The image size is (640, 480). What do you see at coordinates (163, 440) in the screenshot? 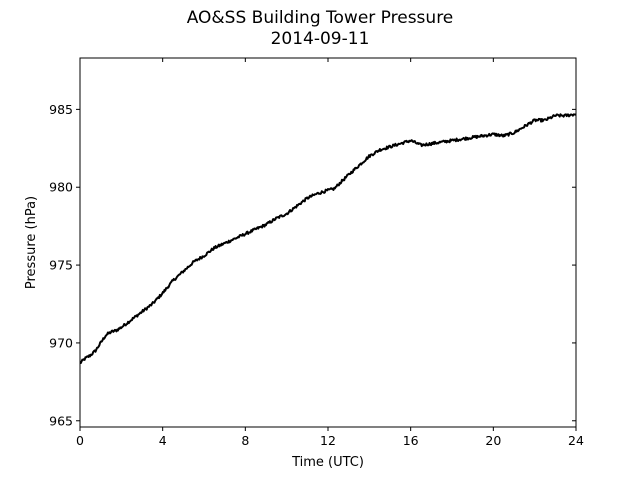
I see `x-tick-label: 4` at bounding box center [163, 440].